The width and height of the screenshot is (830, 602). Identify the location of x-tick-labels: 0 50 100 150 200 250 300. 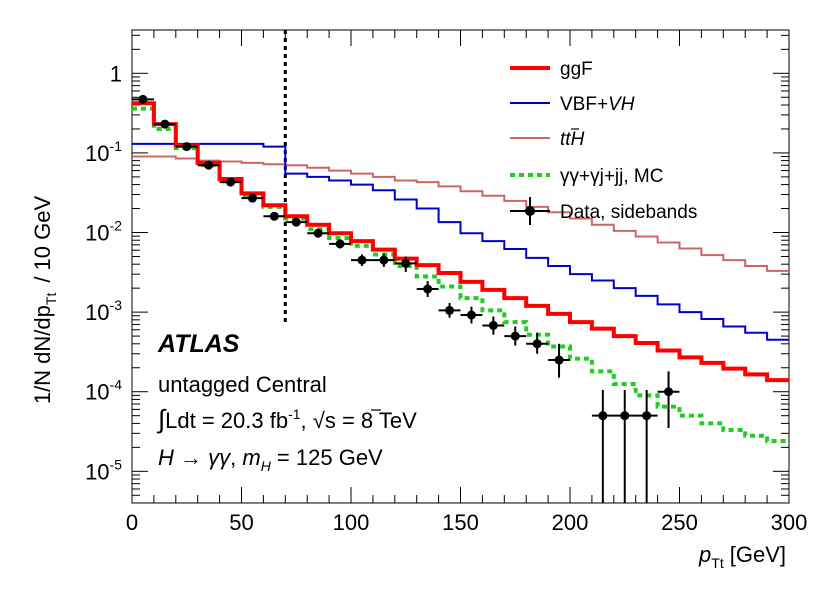
(466, 522).